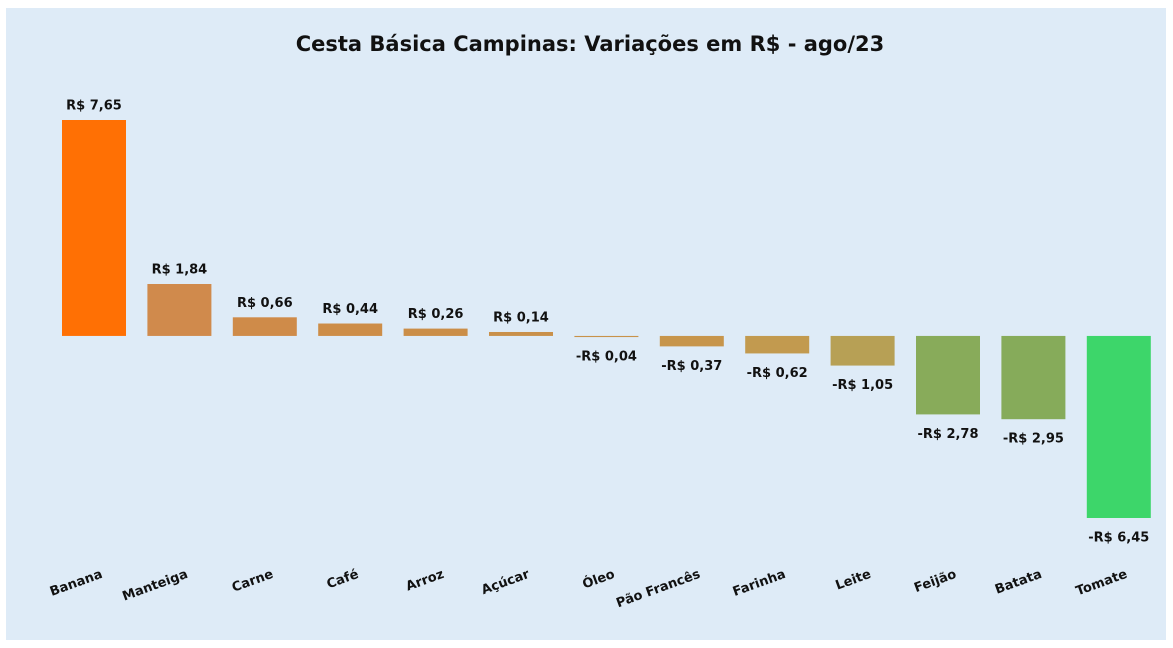 The image size is (1173, 648). Describe the element at coordinates (265, 303) in the screenshot. I see `value-label: R$ 0,66` at that location.